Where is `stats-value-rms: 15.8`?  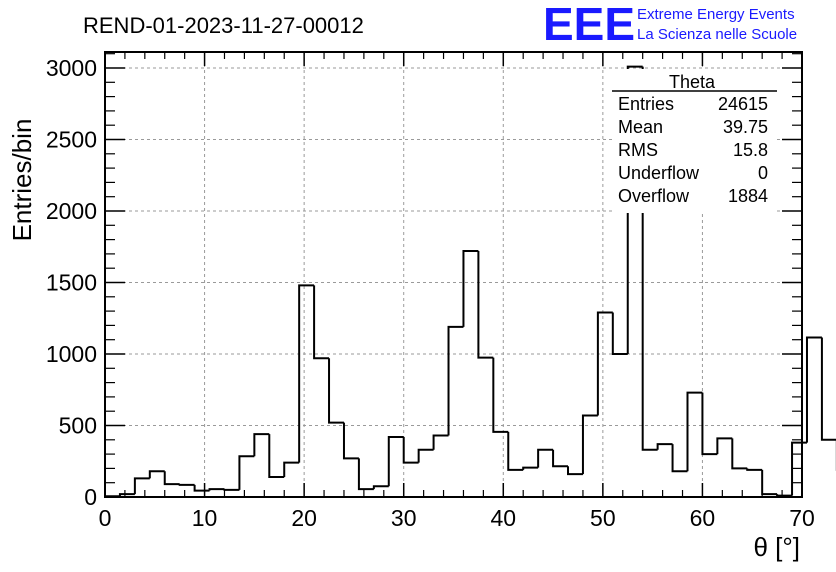 stats-value-rms: 15.8 is located at coordinates (750, 150).